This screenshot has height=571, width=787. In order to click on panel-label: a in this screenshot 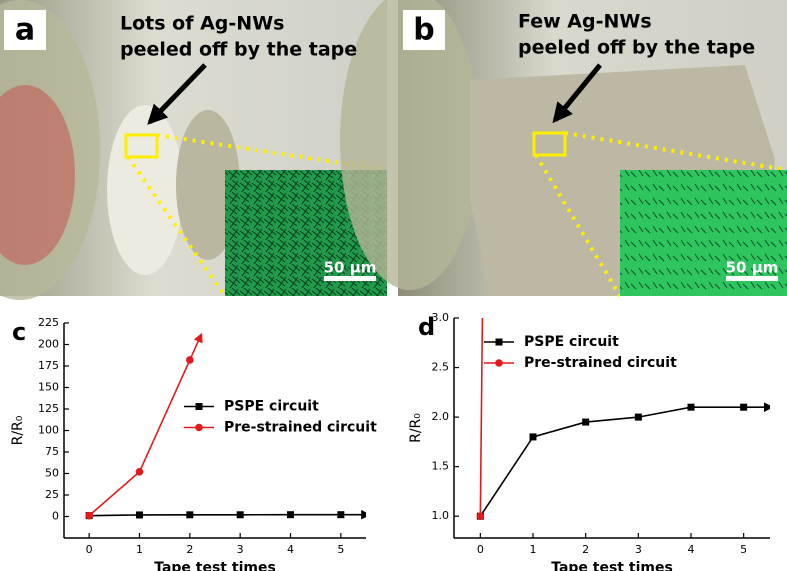, I will do `click(25, 30)`.